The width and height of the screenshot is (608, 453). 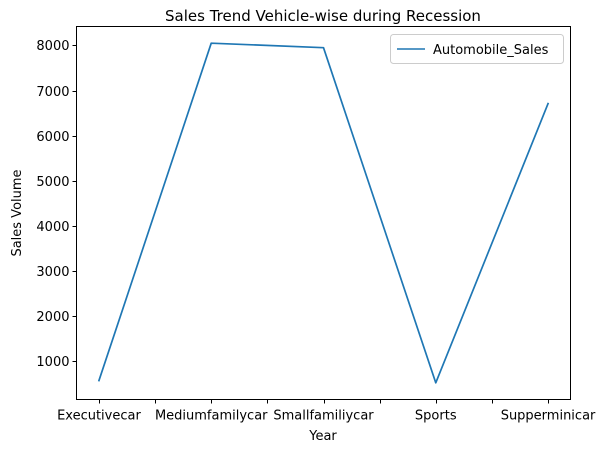 What do you see at coordinates (323, 416) in the screenshot?
I see `x-tick-label: Smallfamiliycar` at bounding box center [323, 416].